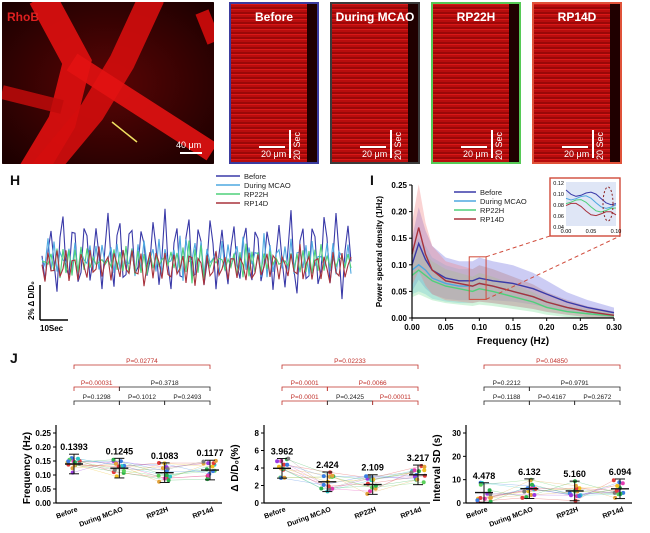 The image size is (650, 533). Describe the element at coordinates (273, 17) in the screenshot. I see `kymograph-title: Before` at that location.